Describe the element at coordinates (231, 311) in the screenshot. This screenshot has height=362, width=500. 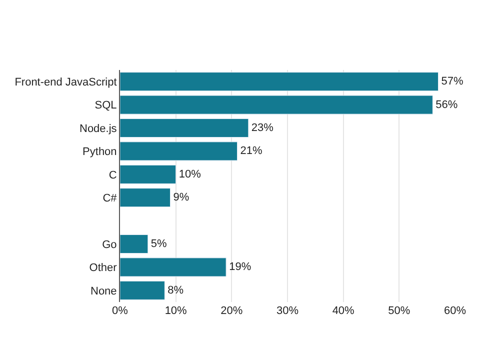
I see `x-tick-label: 20%` at that location.